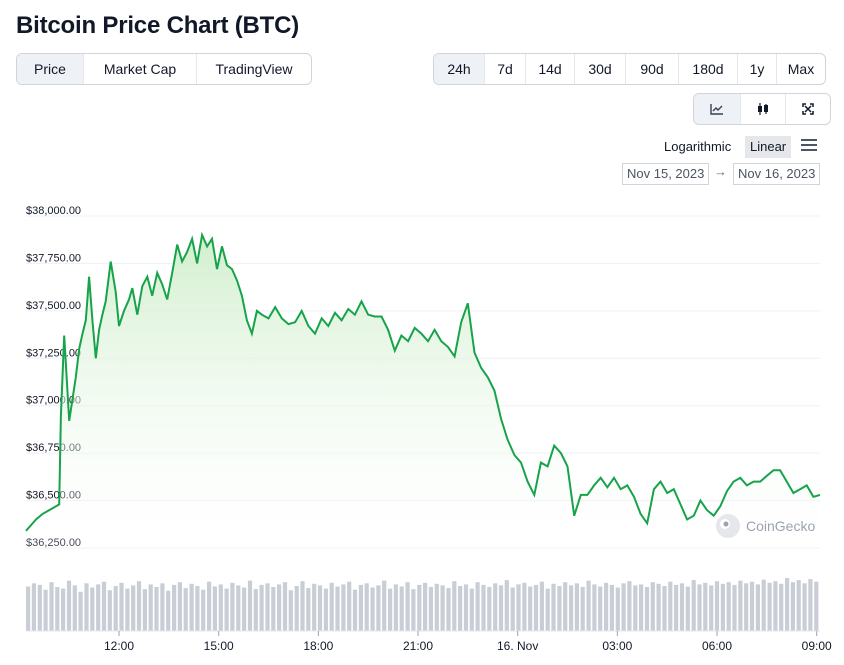  I want to click on date-to-input: Nov 16, 2023, so click(777, 174).